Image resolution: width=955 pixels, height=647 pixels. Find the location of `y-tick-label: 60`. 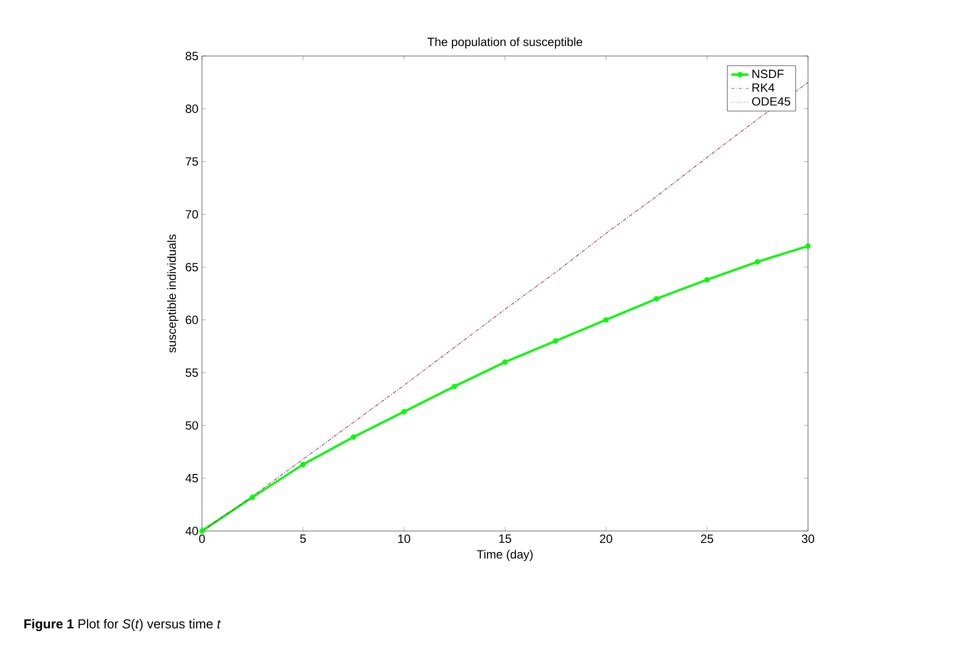

y-tick-label: 60 is located at coordinates (192, 320).